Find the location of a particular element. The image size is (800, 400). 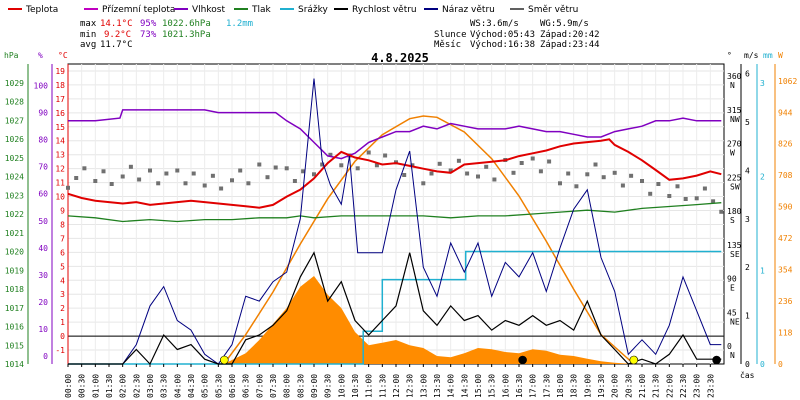

solar-tick-label: 1062 is located at coordinates (787, 81).